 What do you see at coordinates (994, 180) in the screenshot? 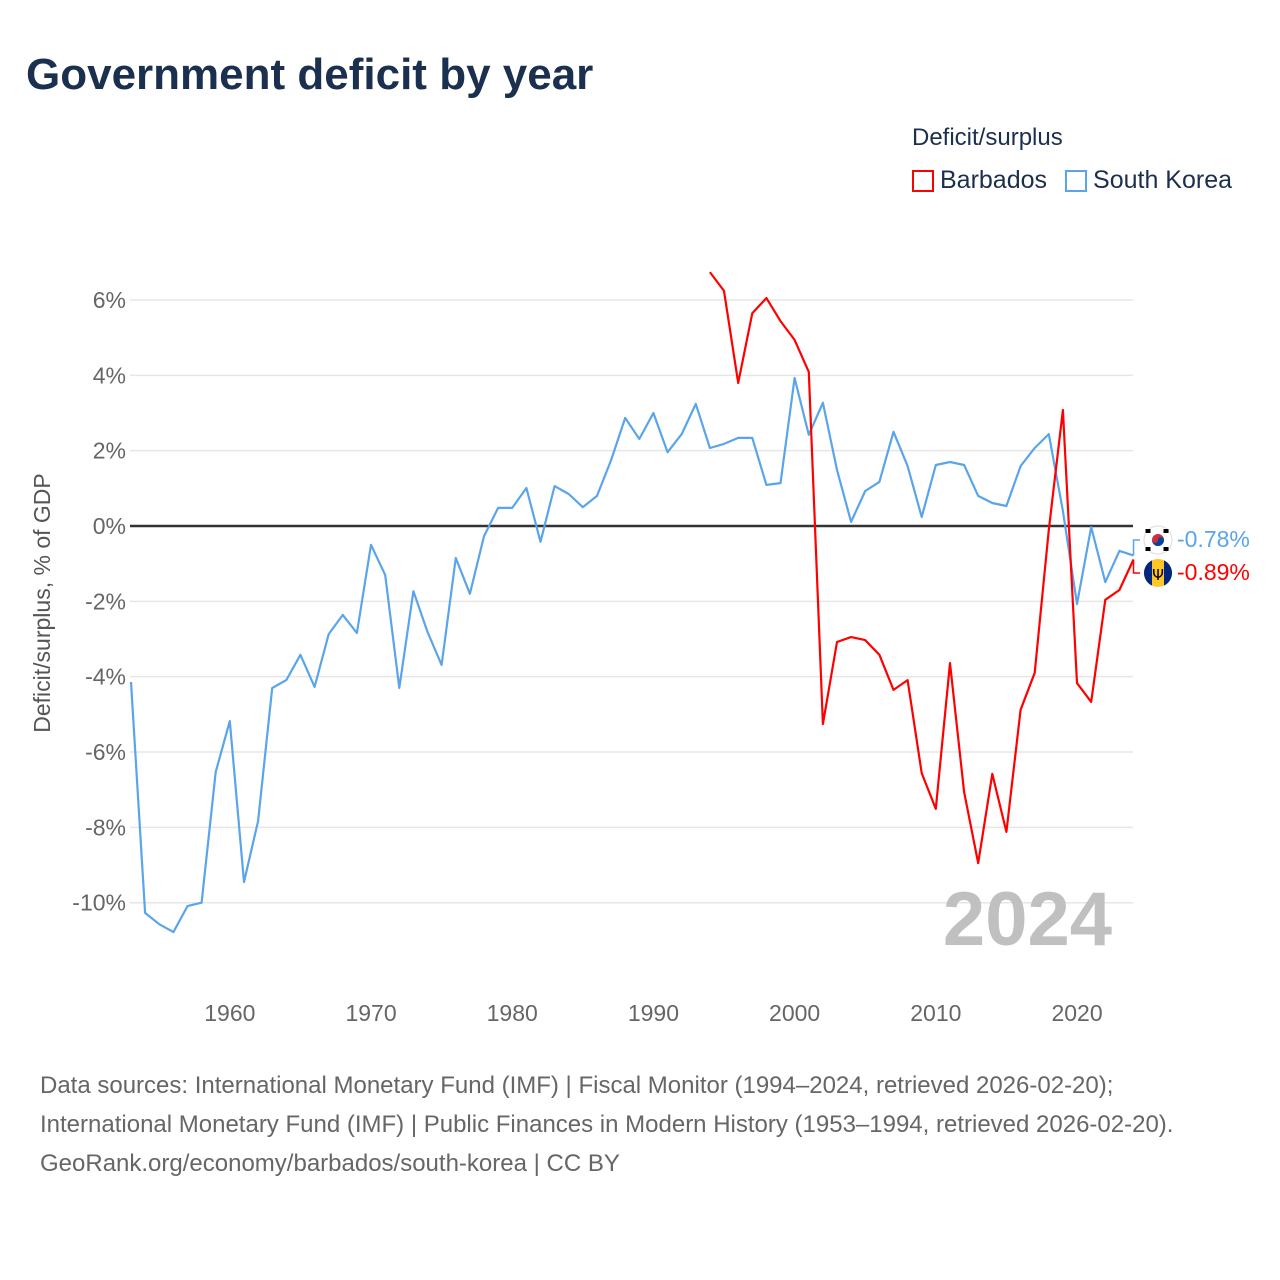
I see `legend-label: Barbados` at bounding box center [994, 180].